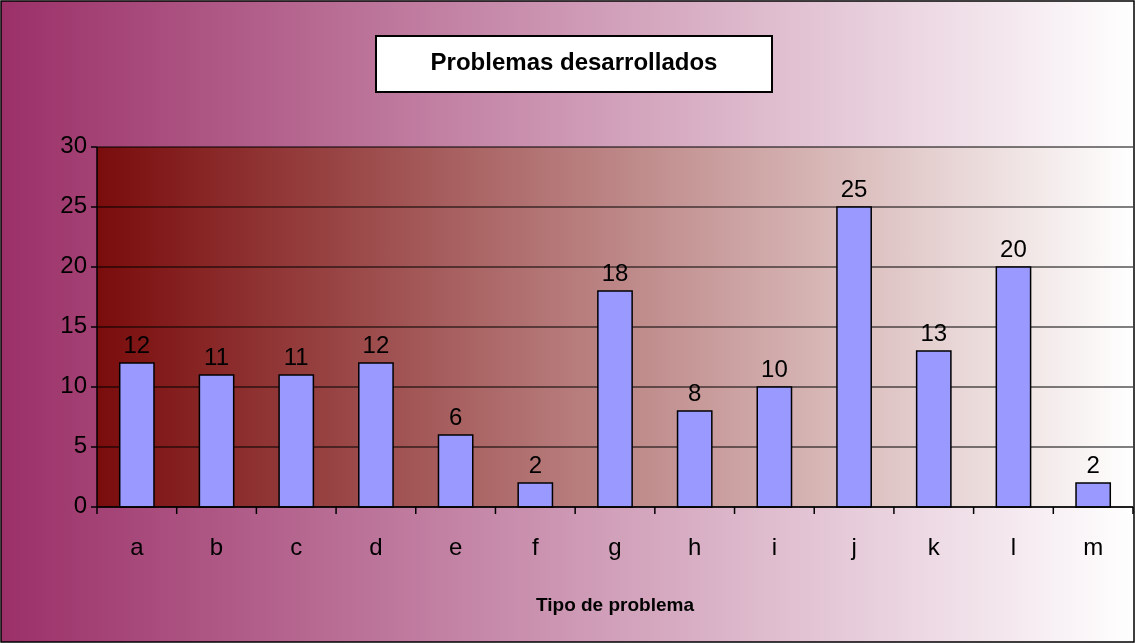 The width and height of the screenshot is (1135, 643). Describe the element at coordinates (574, 62) in the screenshot. I see `chart-title: Problemas desarrollados` at that location.